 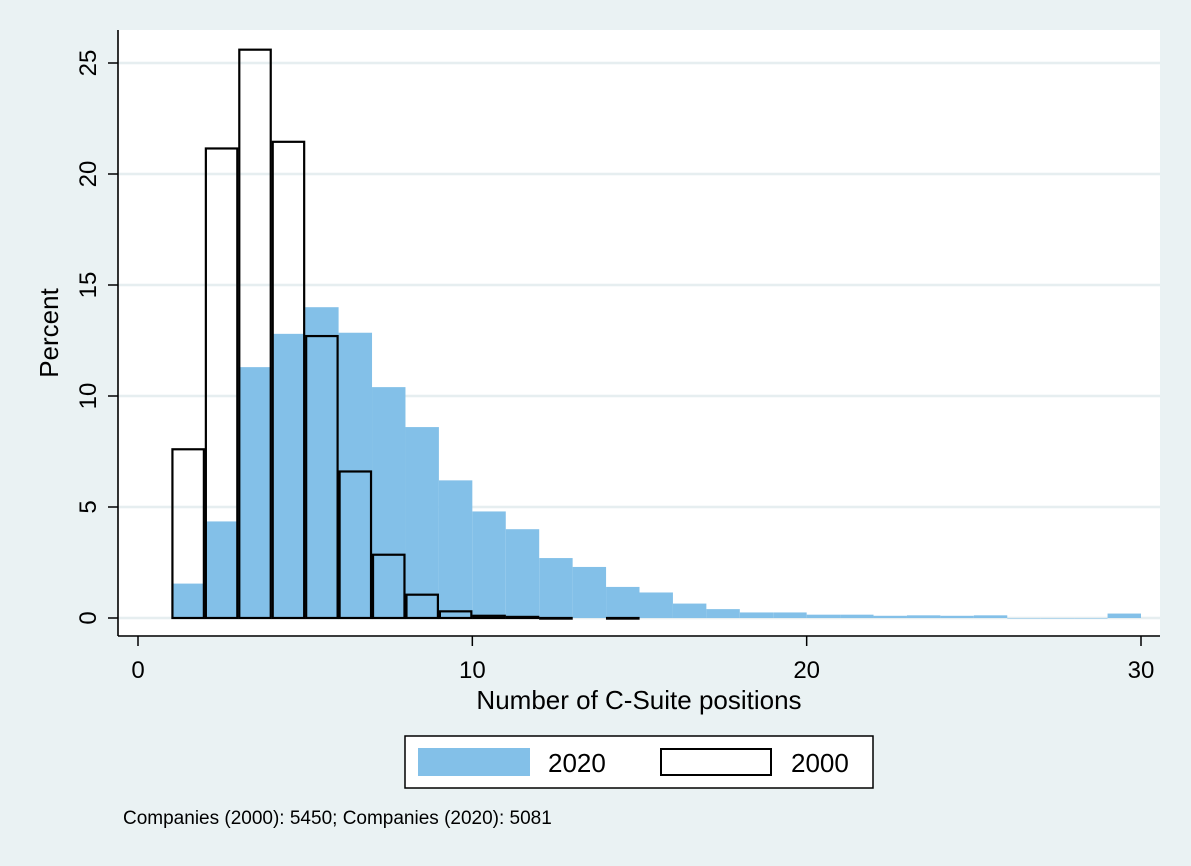 What do you see at coordinates (474, 762) in the screenshot?
I see `legend-swatch-2020` at bounding box center [474, 762].